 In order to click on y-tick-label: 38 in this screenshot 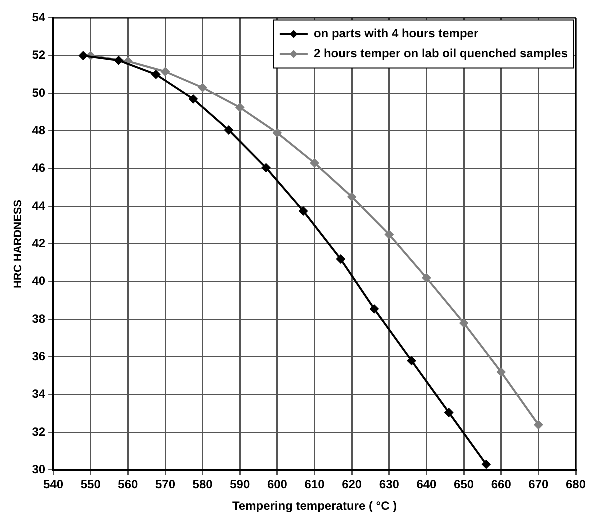, I will do `click(39, 319)`.